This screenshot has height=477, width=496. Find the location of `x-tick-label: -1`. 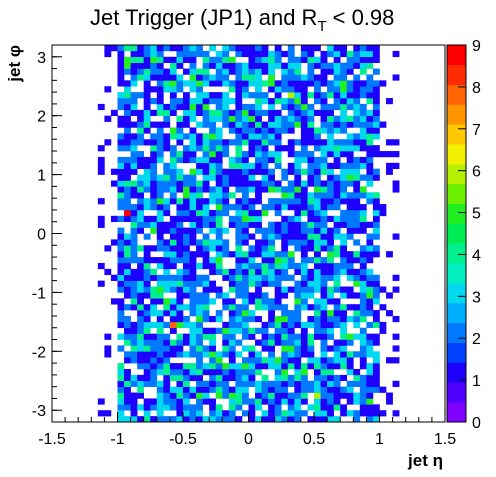

x-tick-label: -1 is located at coordinates (117, 439).